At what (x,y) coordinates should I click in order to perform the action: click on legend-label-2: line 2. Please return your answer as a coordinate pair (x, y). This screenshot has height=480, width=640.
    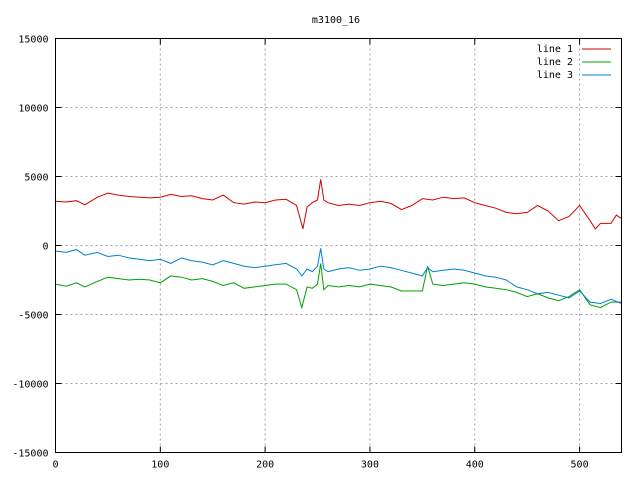
    Looking at the image, I should click on (555, 62).